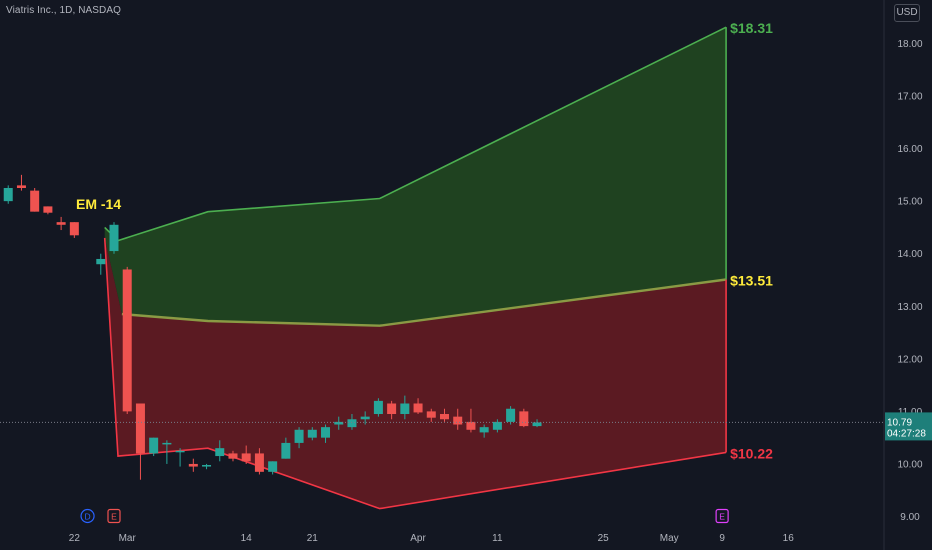 Image resolution: width=932 pixels, height=550 pixels. I want to click on event-marker-label: E, so click(722, 517).